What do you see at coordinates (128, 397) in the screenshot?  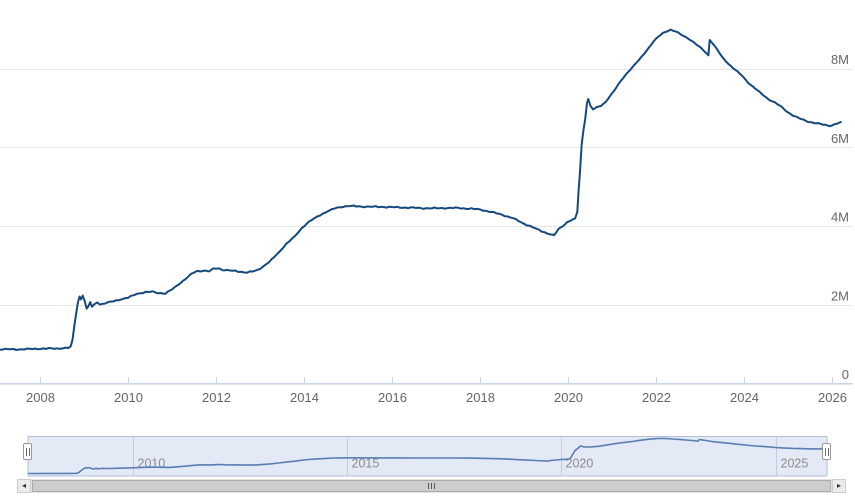 I see `x-axis-label: 2010` at bounding box center [128, 397].